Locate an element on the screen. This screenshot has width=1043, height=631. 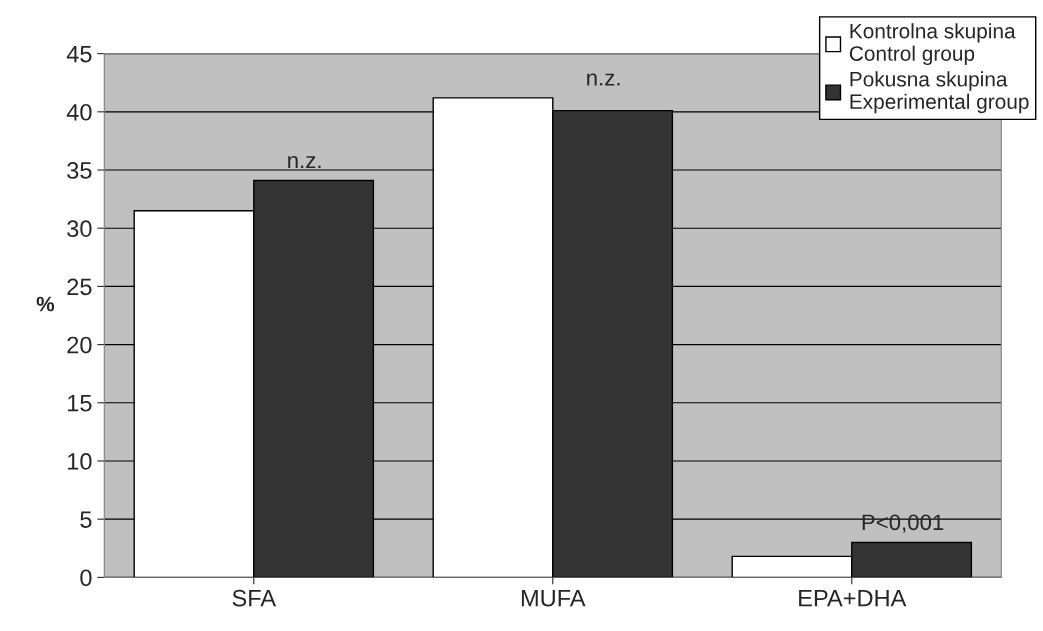
y-tick-label: 0 is located at coordinates (86, 578).